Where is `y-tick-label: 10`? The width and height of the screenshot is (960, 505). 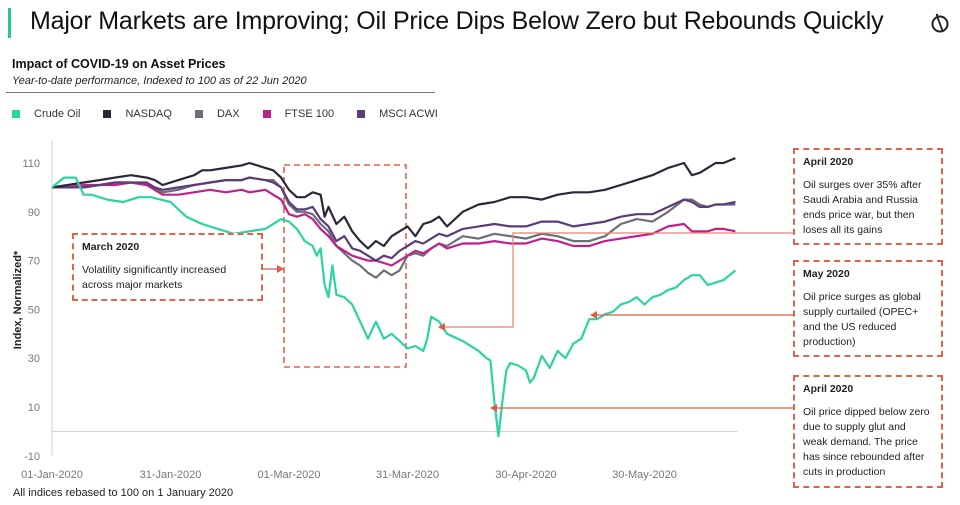 y-tick-label: 10 is located at coordinates (34, 408).